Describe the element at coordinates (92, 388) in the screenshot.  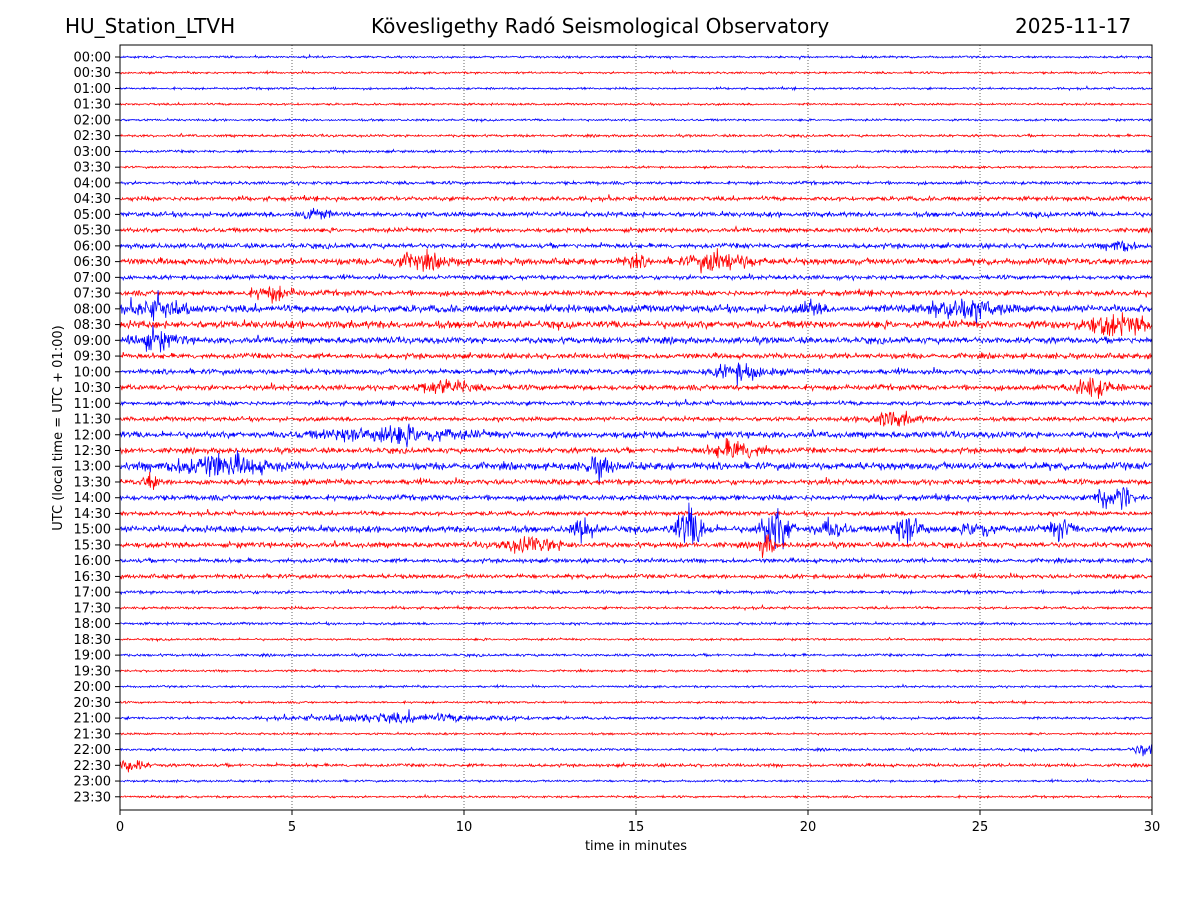
I see `y-tick-label: 10:30` at that location.